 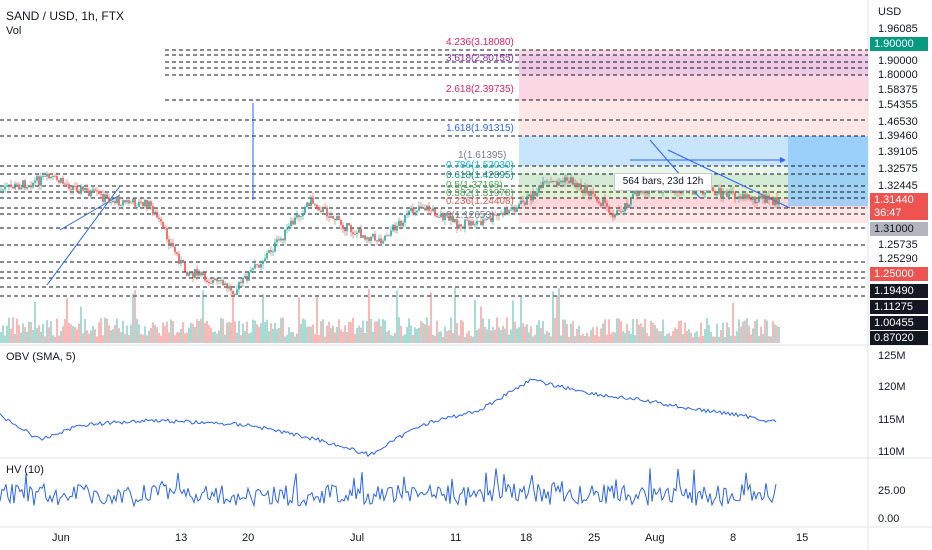 What do you see at coordinates (470, 215) in the screenshot?
I see `fib-label: 0(1.12653)` at bounding box center [470, 215].